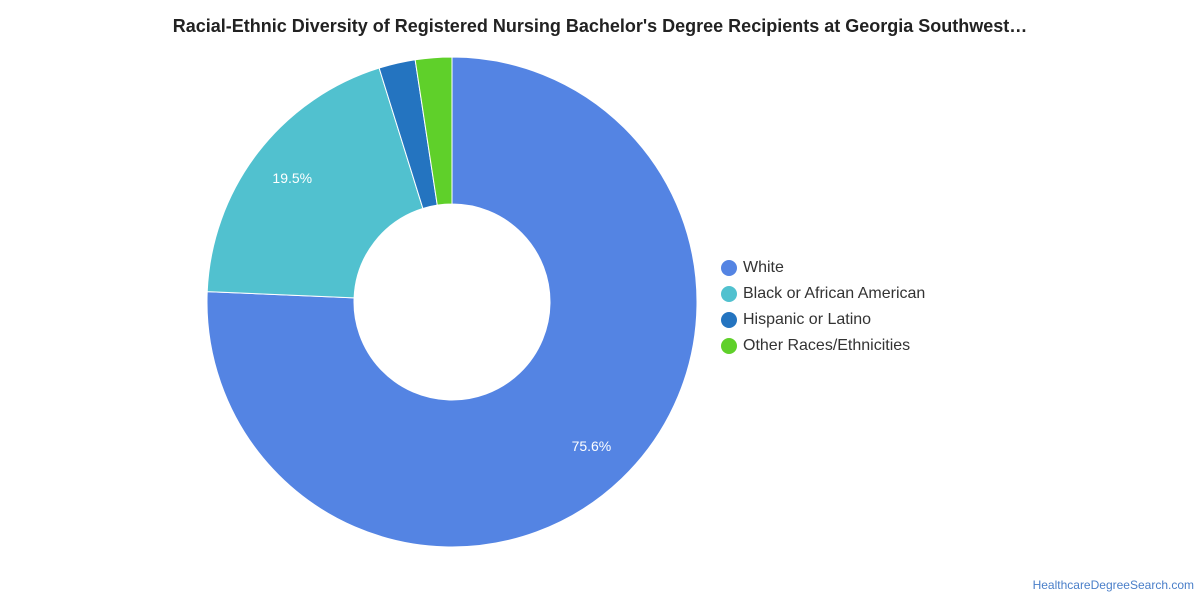  Describe the element at coordinates (823, 268) in the screenshot. I see `legend-item: White` at that location.